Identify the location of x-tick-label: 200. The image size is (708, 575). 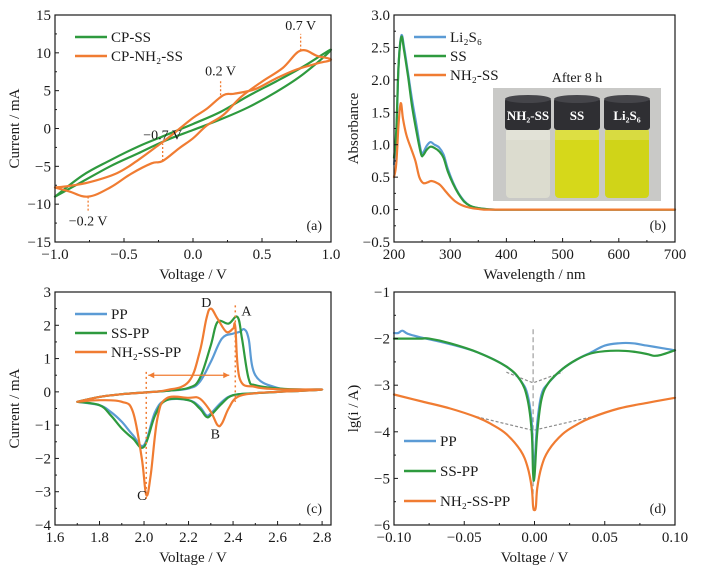
(394, 255).